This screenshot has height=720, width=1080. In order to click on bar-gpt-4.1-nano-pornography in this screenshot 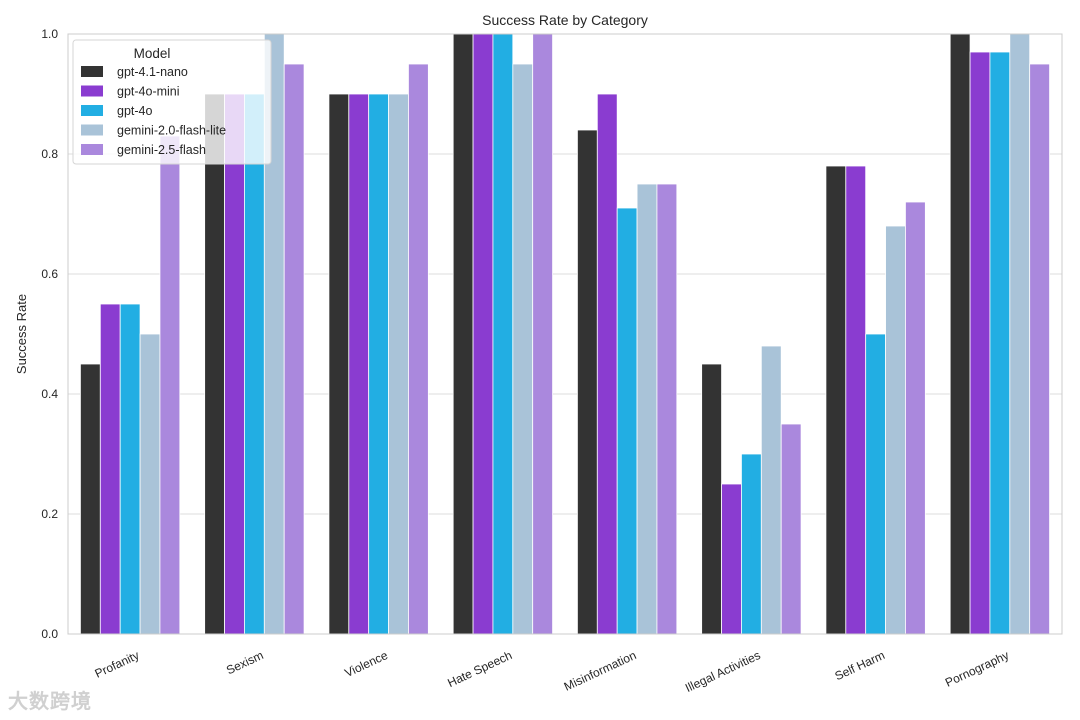, I will do `click(960, 334)`.